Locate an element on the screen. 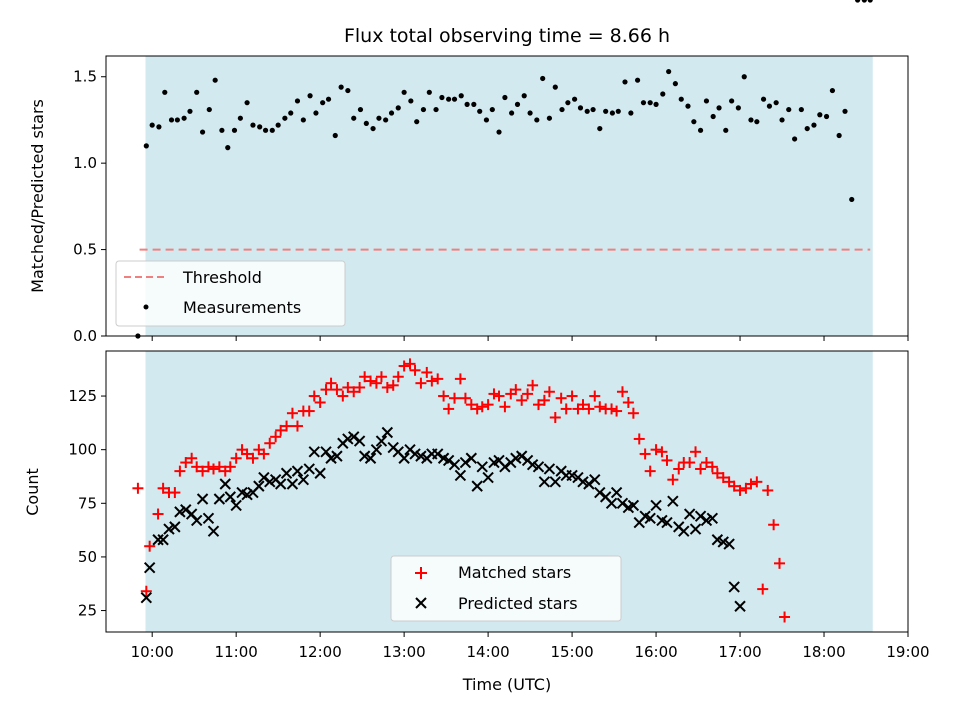  top-y-axis-label: Matched/Predicted stars is located at coordinates (37, 196).